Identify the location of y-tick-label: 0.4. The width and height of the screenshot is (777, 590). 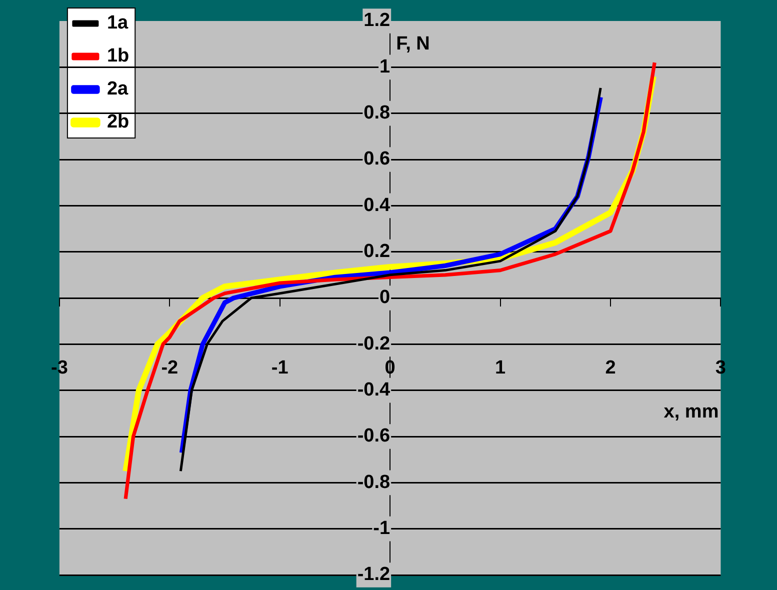
(377, 205).